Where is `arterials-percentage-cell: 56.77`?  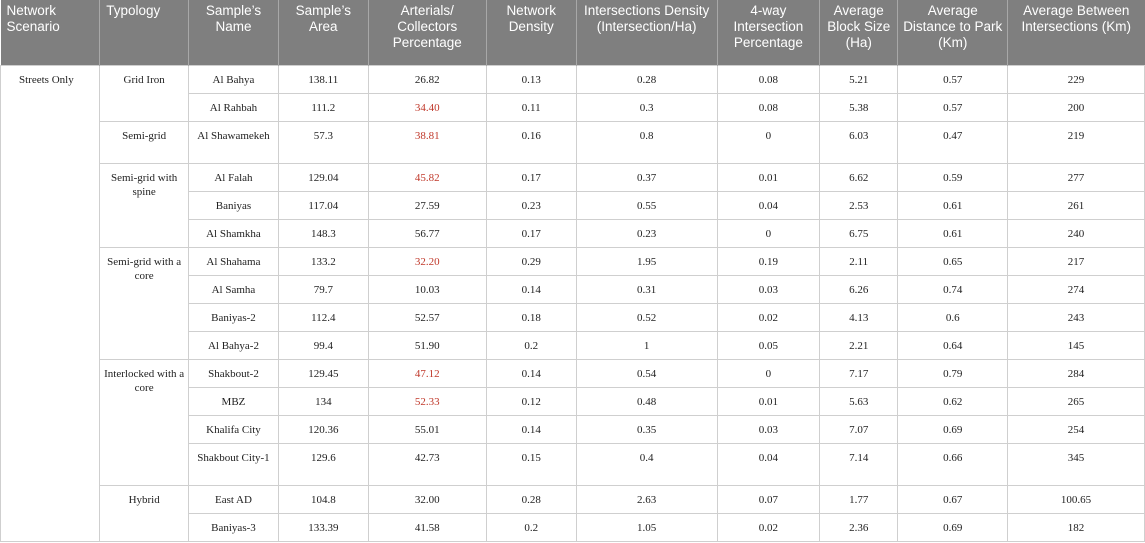 arterials-percentage-cell: 56.77 is located at coordinates (427, 233).